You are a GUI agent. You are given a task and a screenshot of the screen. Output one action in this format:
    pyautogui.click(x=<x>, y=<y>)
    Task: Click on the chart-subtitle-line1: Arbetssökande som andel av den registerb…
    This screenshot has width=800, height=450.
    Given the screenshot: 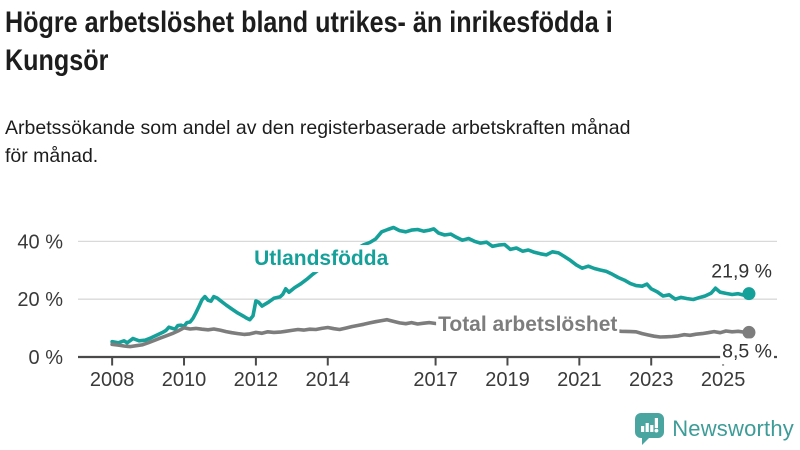 What is the action you would take?
    pyautogui.click(x=318, y=128)
    